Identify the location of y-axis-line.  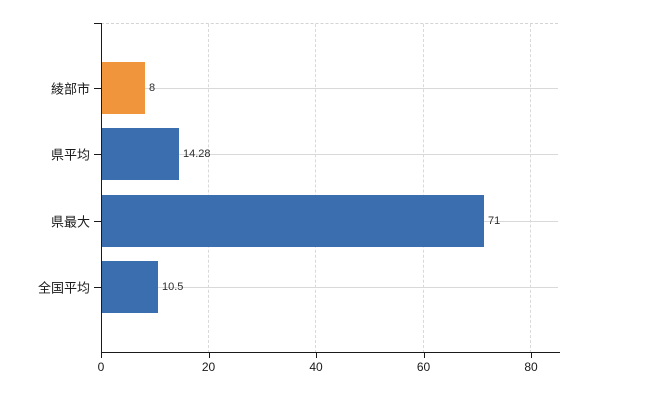
(101, 188).